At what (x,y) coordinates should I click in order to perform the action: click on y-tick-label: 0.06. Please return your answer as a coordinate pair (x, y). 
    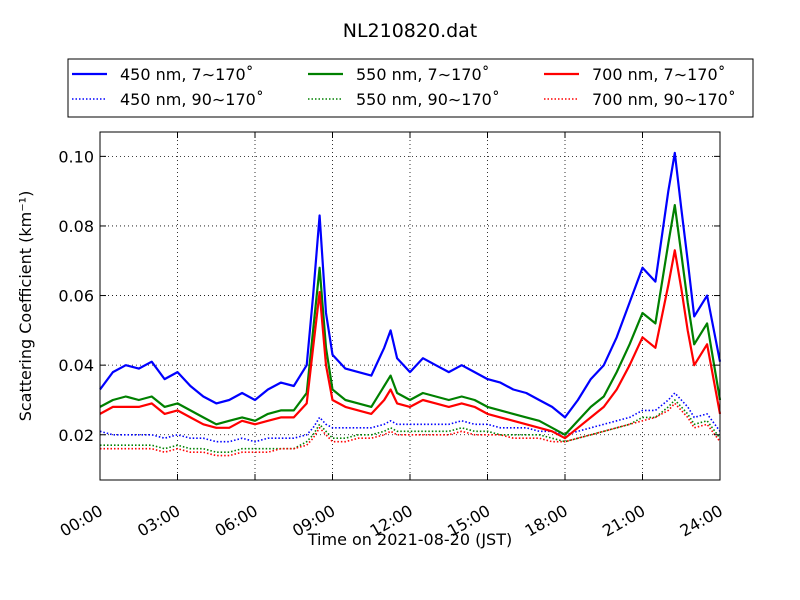
    Looking at the image, I should click on (76, 296).